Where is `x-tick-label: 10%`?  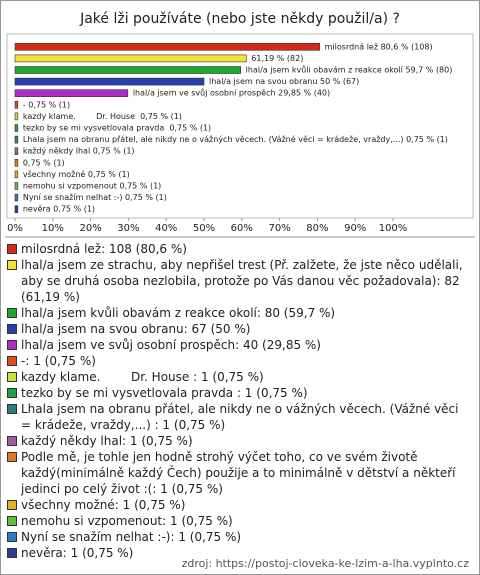 x-tick-label: 10% is located at coordinates (53, 228).